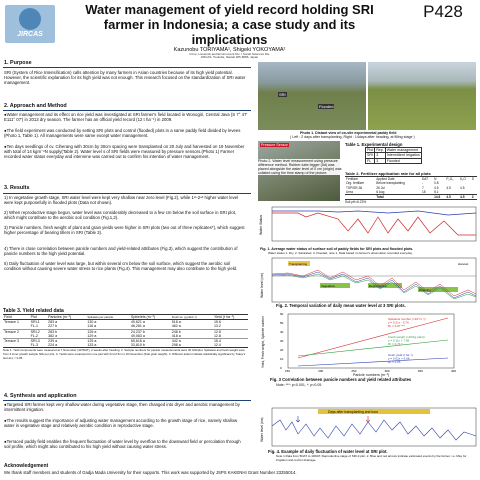 The image size is (480, 480). I want to click on table-2-cell: 26 Jul, so click(380, 187).